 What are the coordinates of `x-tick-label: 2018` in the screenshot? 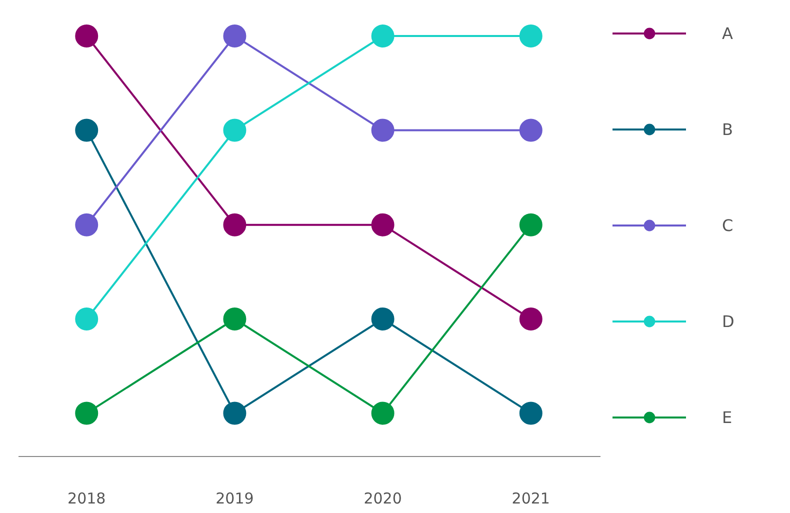 It's located at (87, 499).